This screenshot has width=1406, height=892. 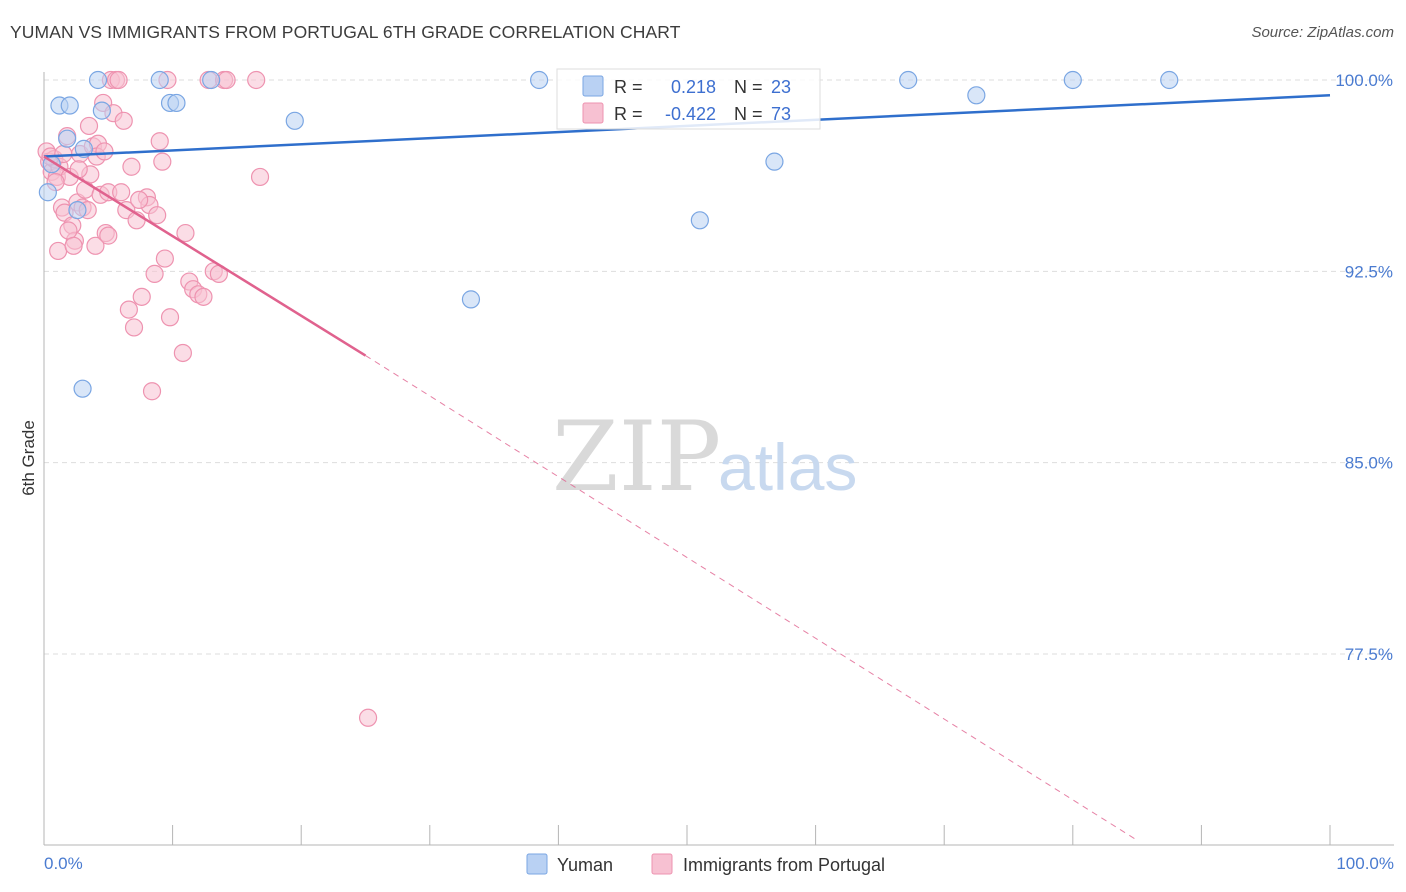 What do you see at coordinates (748, 114) in the screenshot?
I see `stats-portugal-n-label: N =` at bounding box center [748, 114].